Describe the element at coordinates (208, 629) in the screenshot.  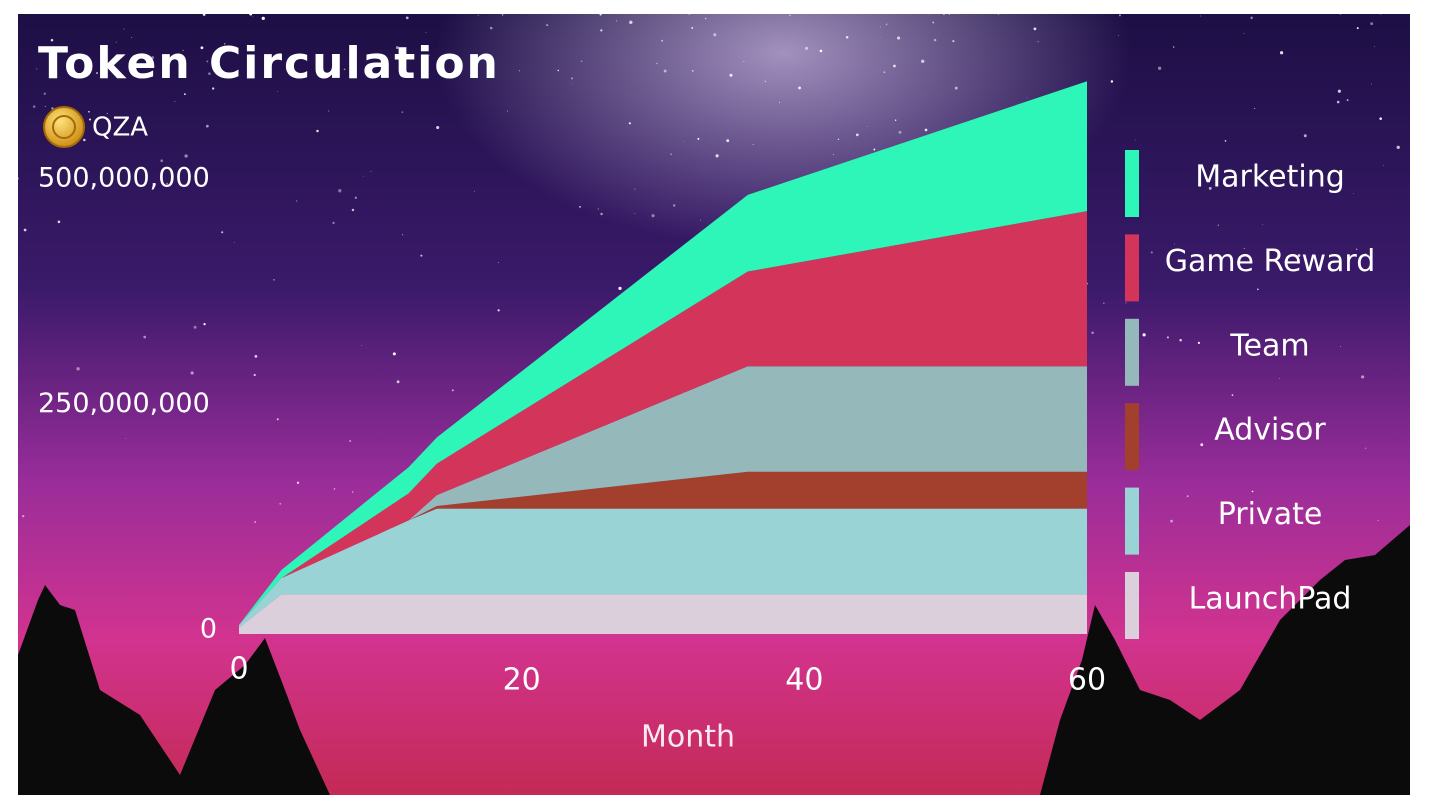
I see `y-tick-label: 0` at that location.